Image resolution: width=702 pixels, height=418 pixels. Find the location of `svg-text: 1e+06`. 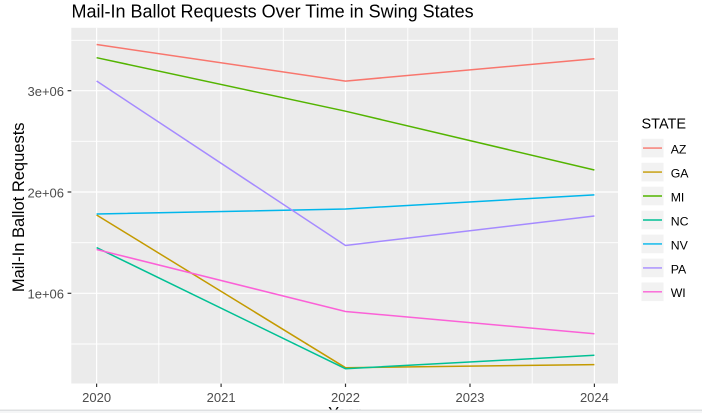

svg-text: 1e+06 is located at coordinates (45, 294).